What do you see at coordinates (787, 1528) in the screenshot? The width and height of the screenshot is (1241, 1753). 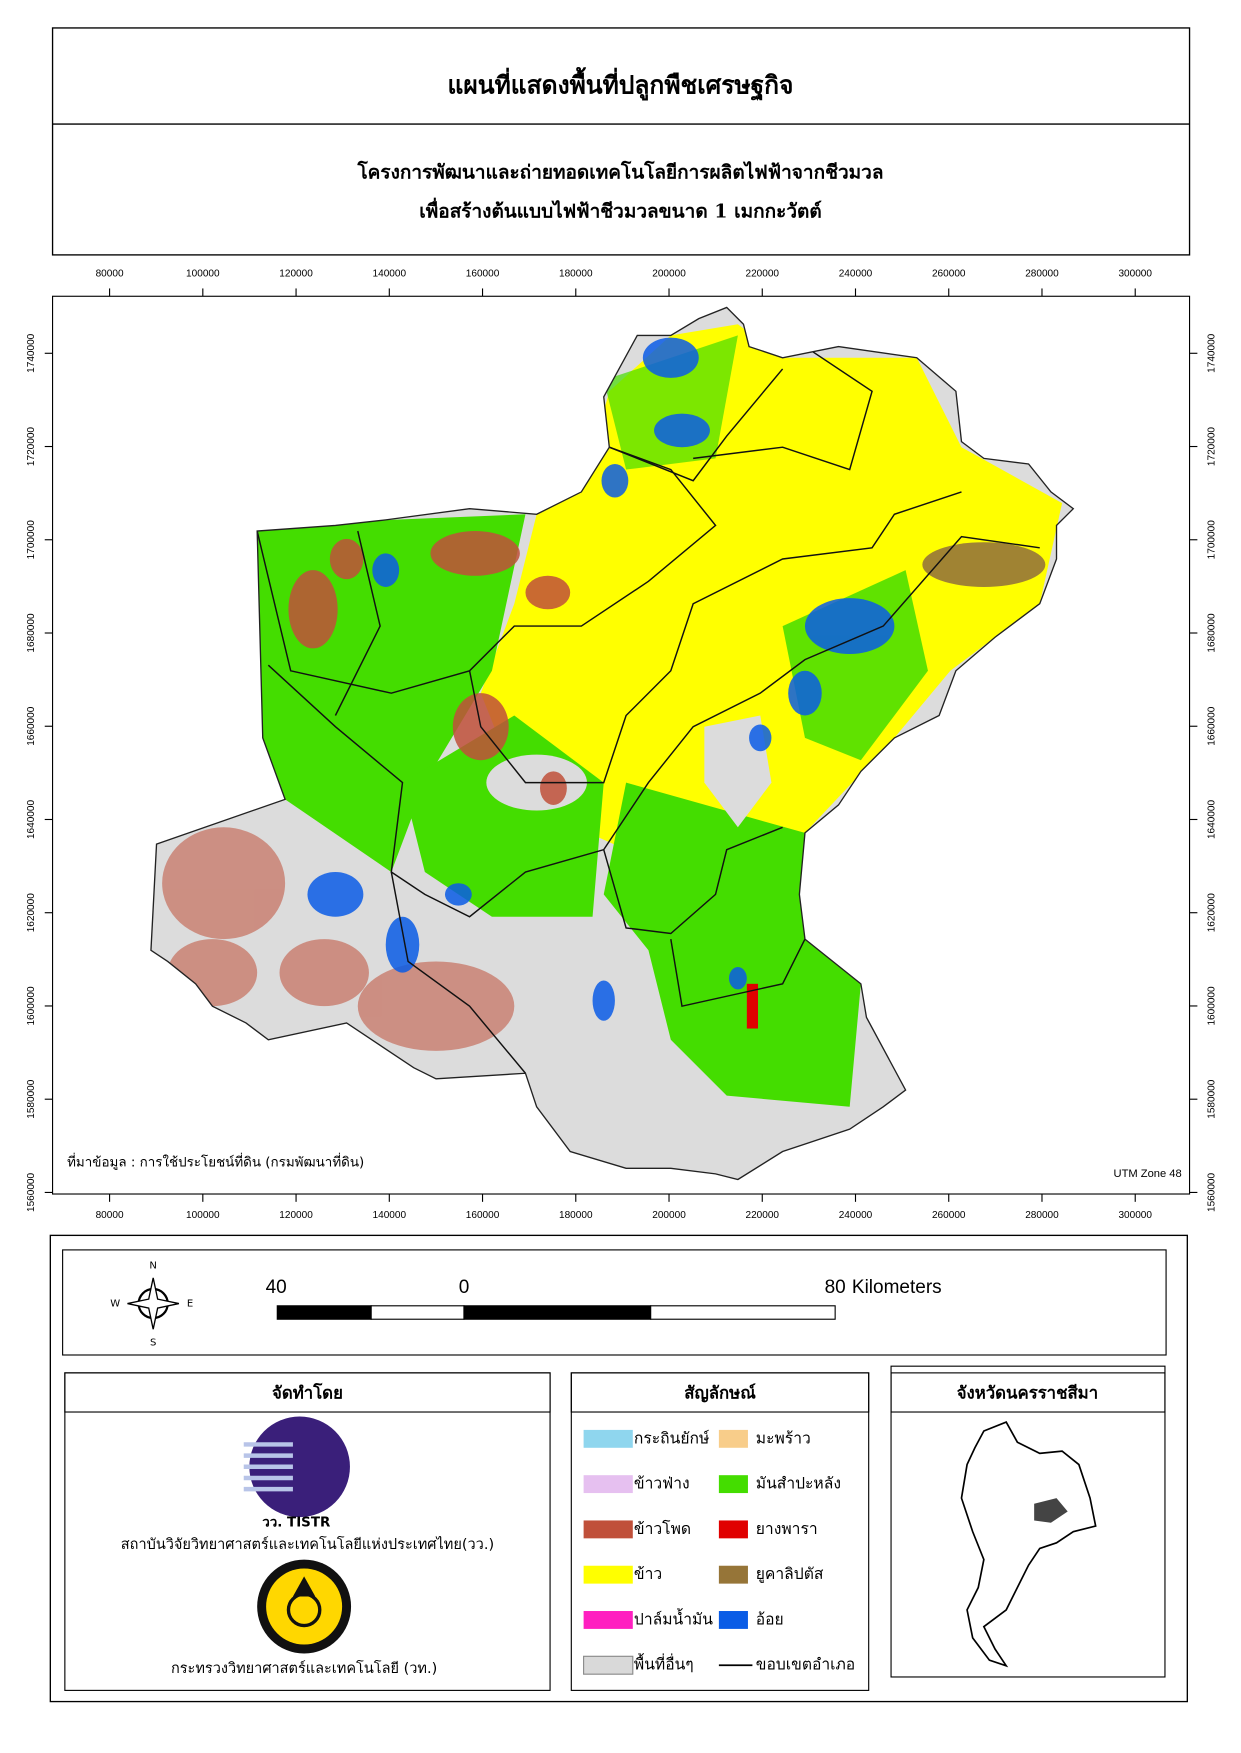 I see `legend-label: ยางพารา` at bounding box center [787, 1528].